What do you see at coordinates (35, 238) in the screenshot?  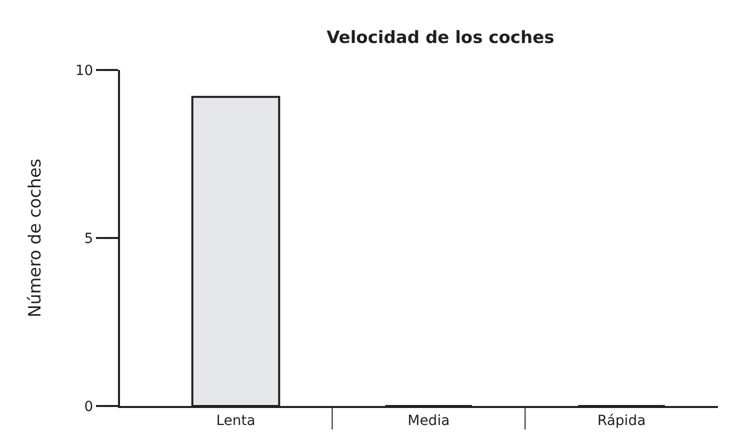 I see `y-axis-title: Número de coches` at bounding box center [35, 238].